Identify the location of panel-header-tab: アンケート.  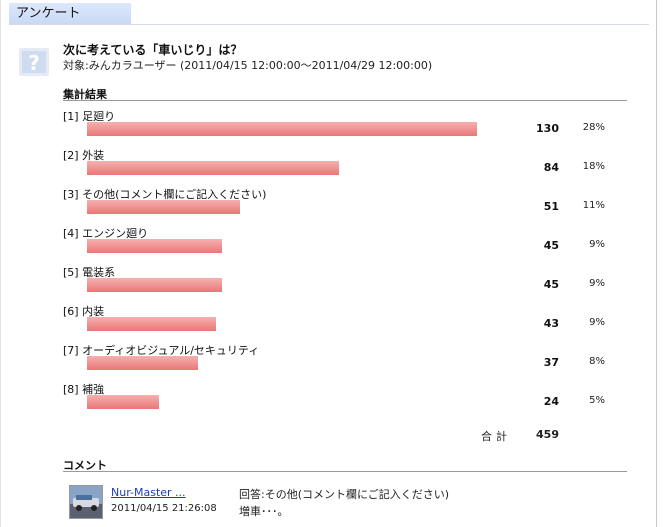
(70, 13).